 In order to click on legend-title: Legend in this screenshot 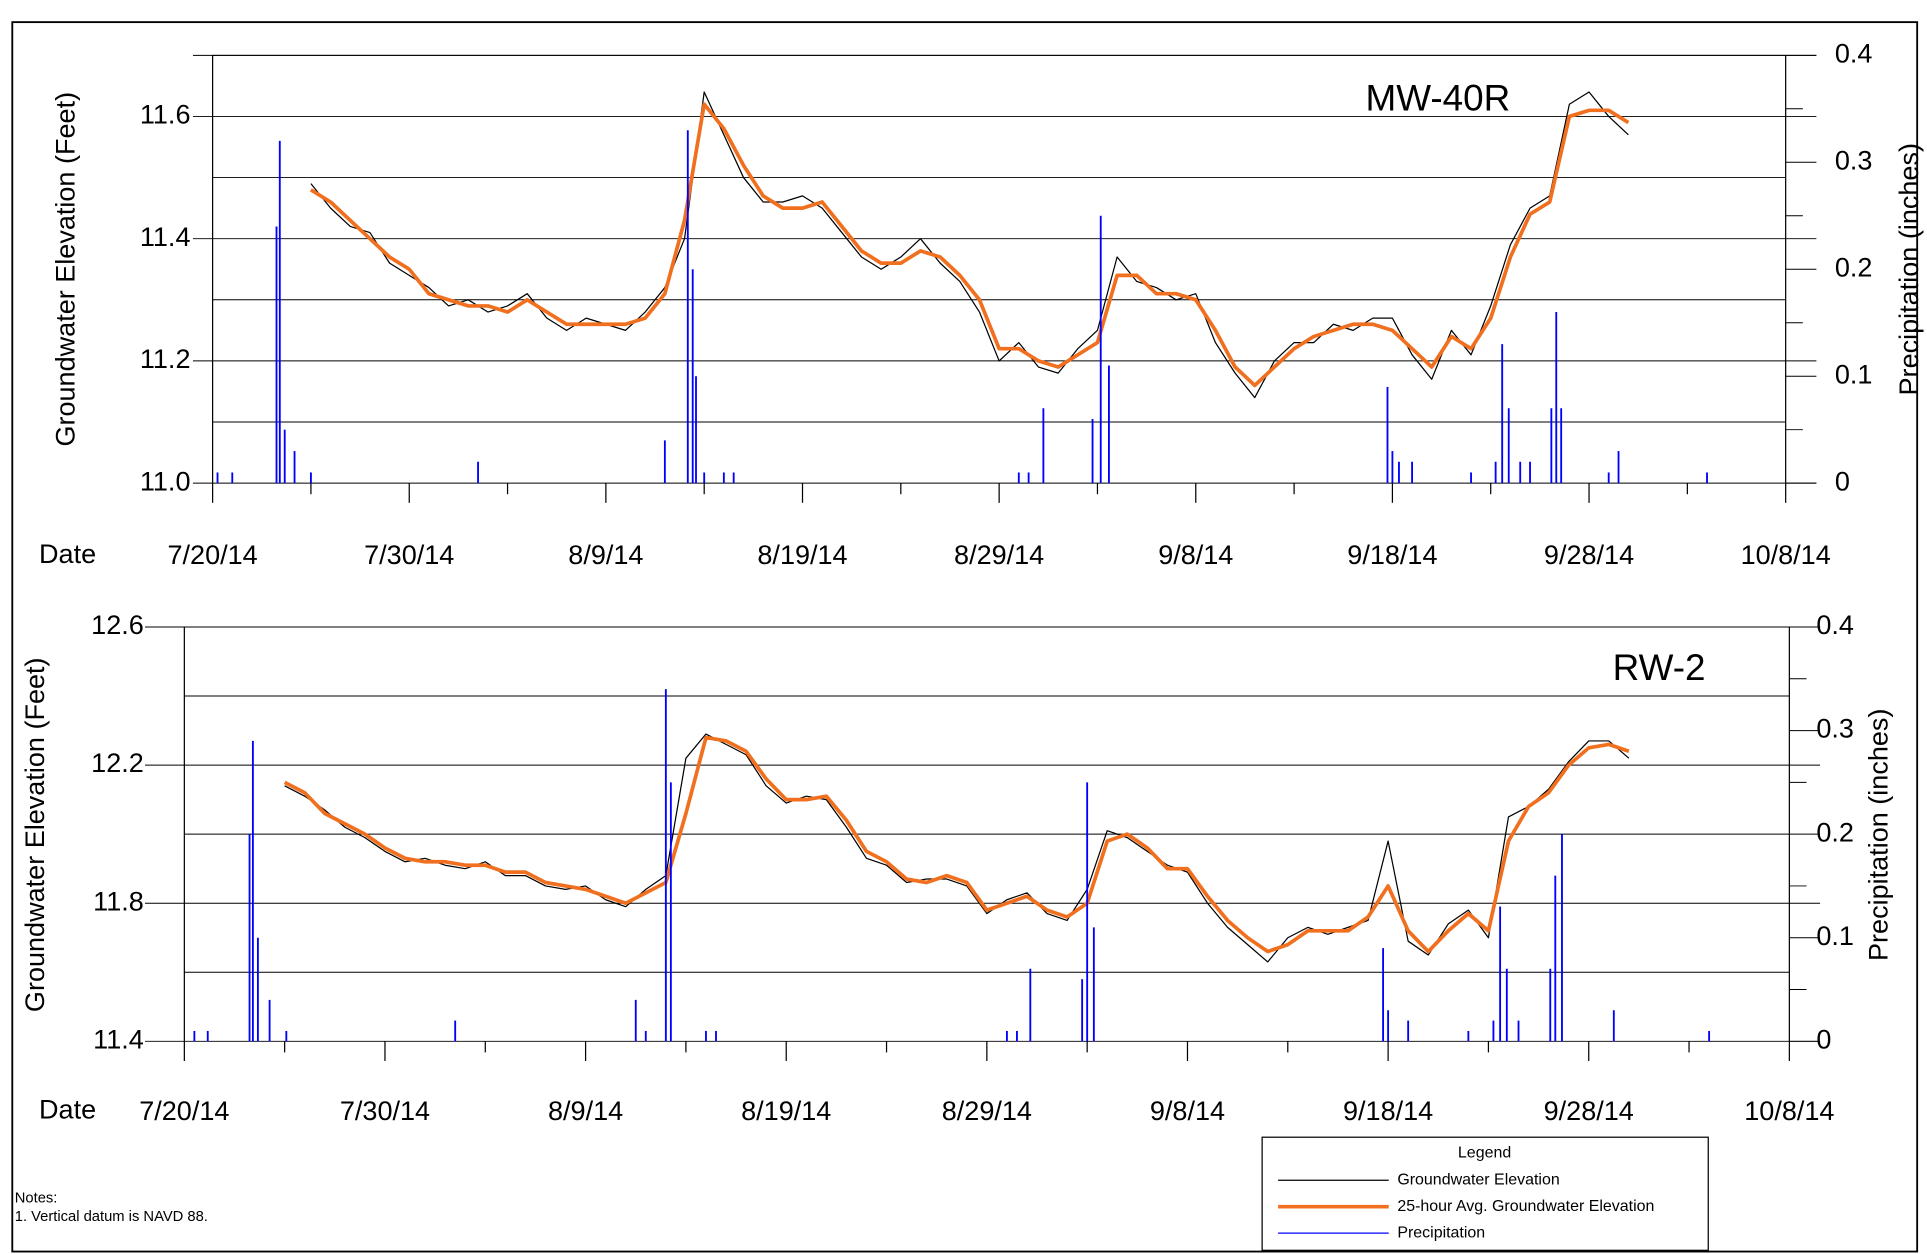, I will do `click(1484, 1152)`.